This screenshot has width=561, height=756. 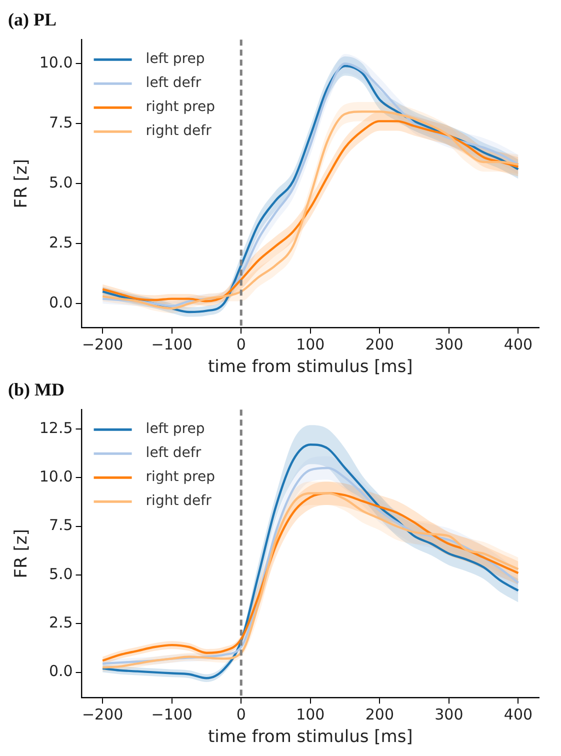 What do you see at coordinates (56, 427) in the screenshot?
I see `y-tick-label: 12.5` at bounding box center [56, 427].